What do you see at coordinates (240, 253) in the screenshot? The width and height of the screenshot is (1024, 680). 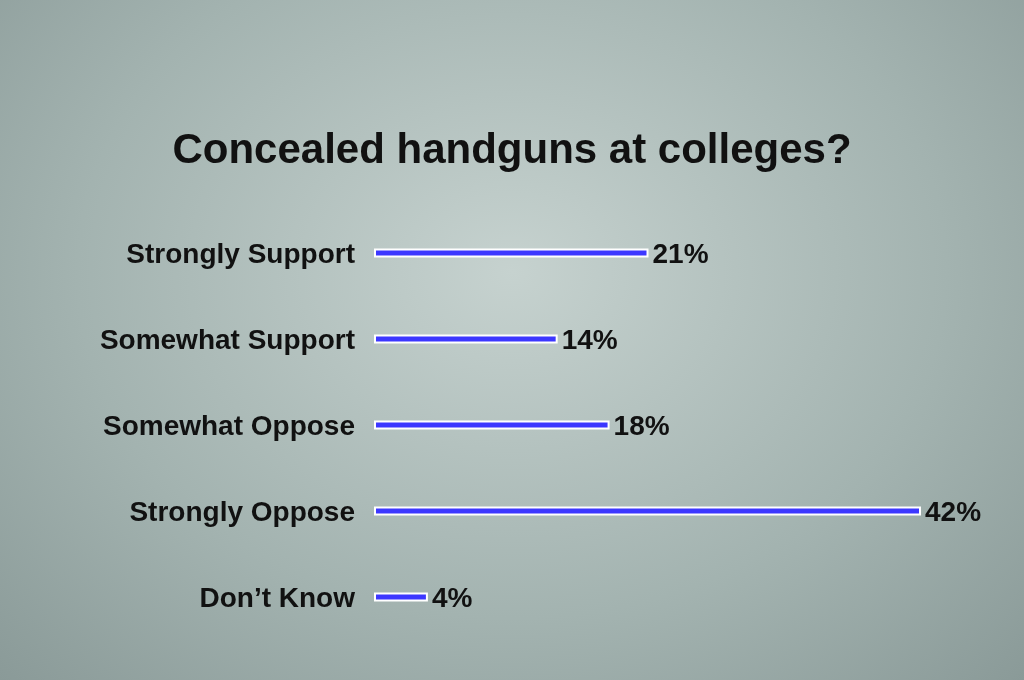 I see `y-tick-label: Strongly Support` at bounding box center [240, 253].